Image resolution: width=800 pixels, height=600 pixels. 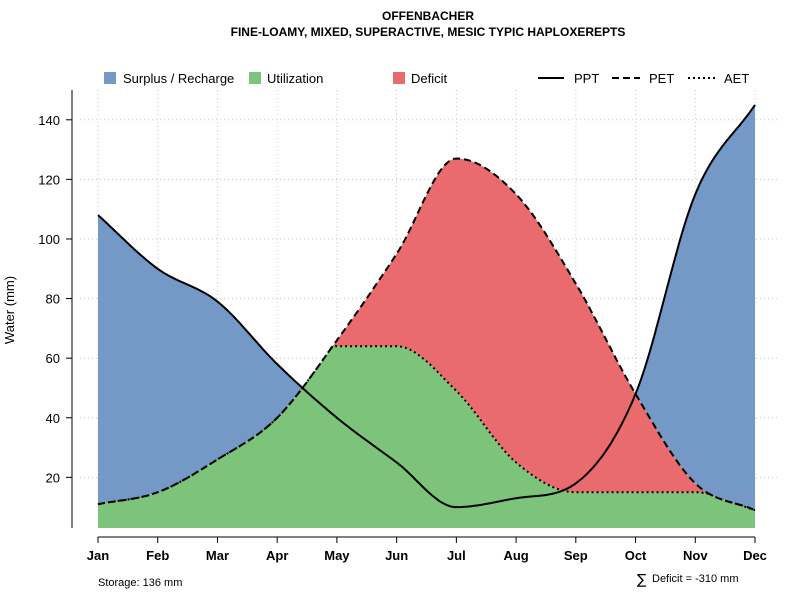 What do you see at coordinates (755, 555) in the screenshot?
I see `x-tick-label: Dec` at bounding box center [755, 555].